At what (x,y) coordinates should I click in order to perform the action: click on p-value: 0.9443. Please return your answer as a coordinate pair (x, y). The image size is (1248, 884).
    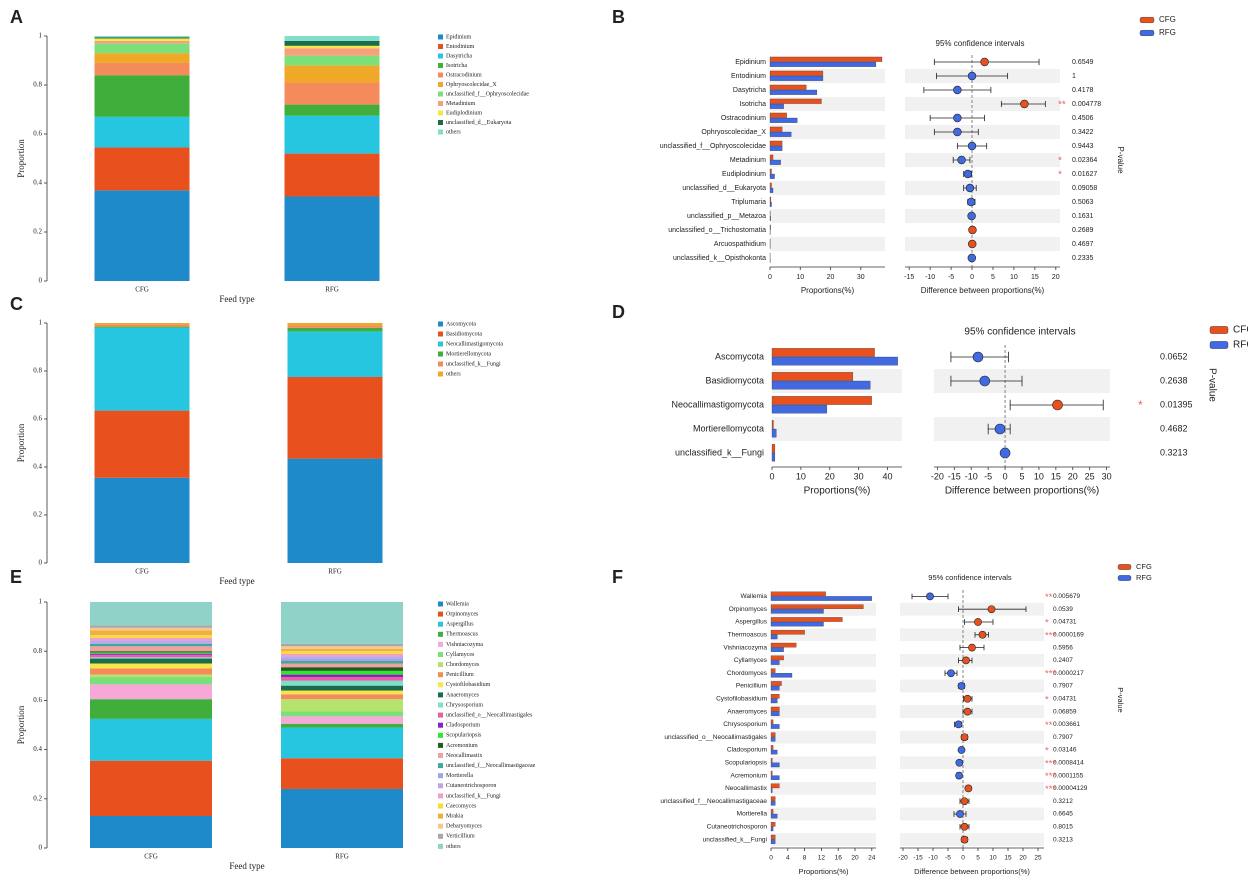
    Looking at the image, I should click on (1083, 146).